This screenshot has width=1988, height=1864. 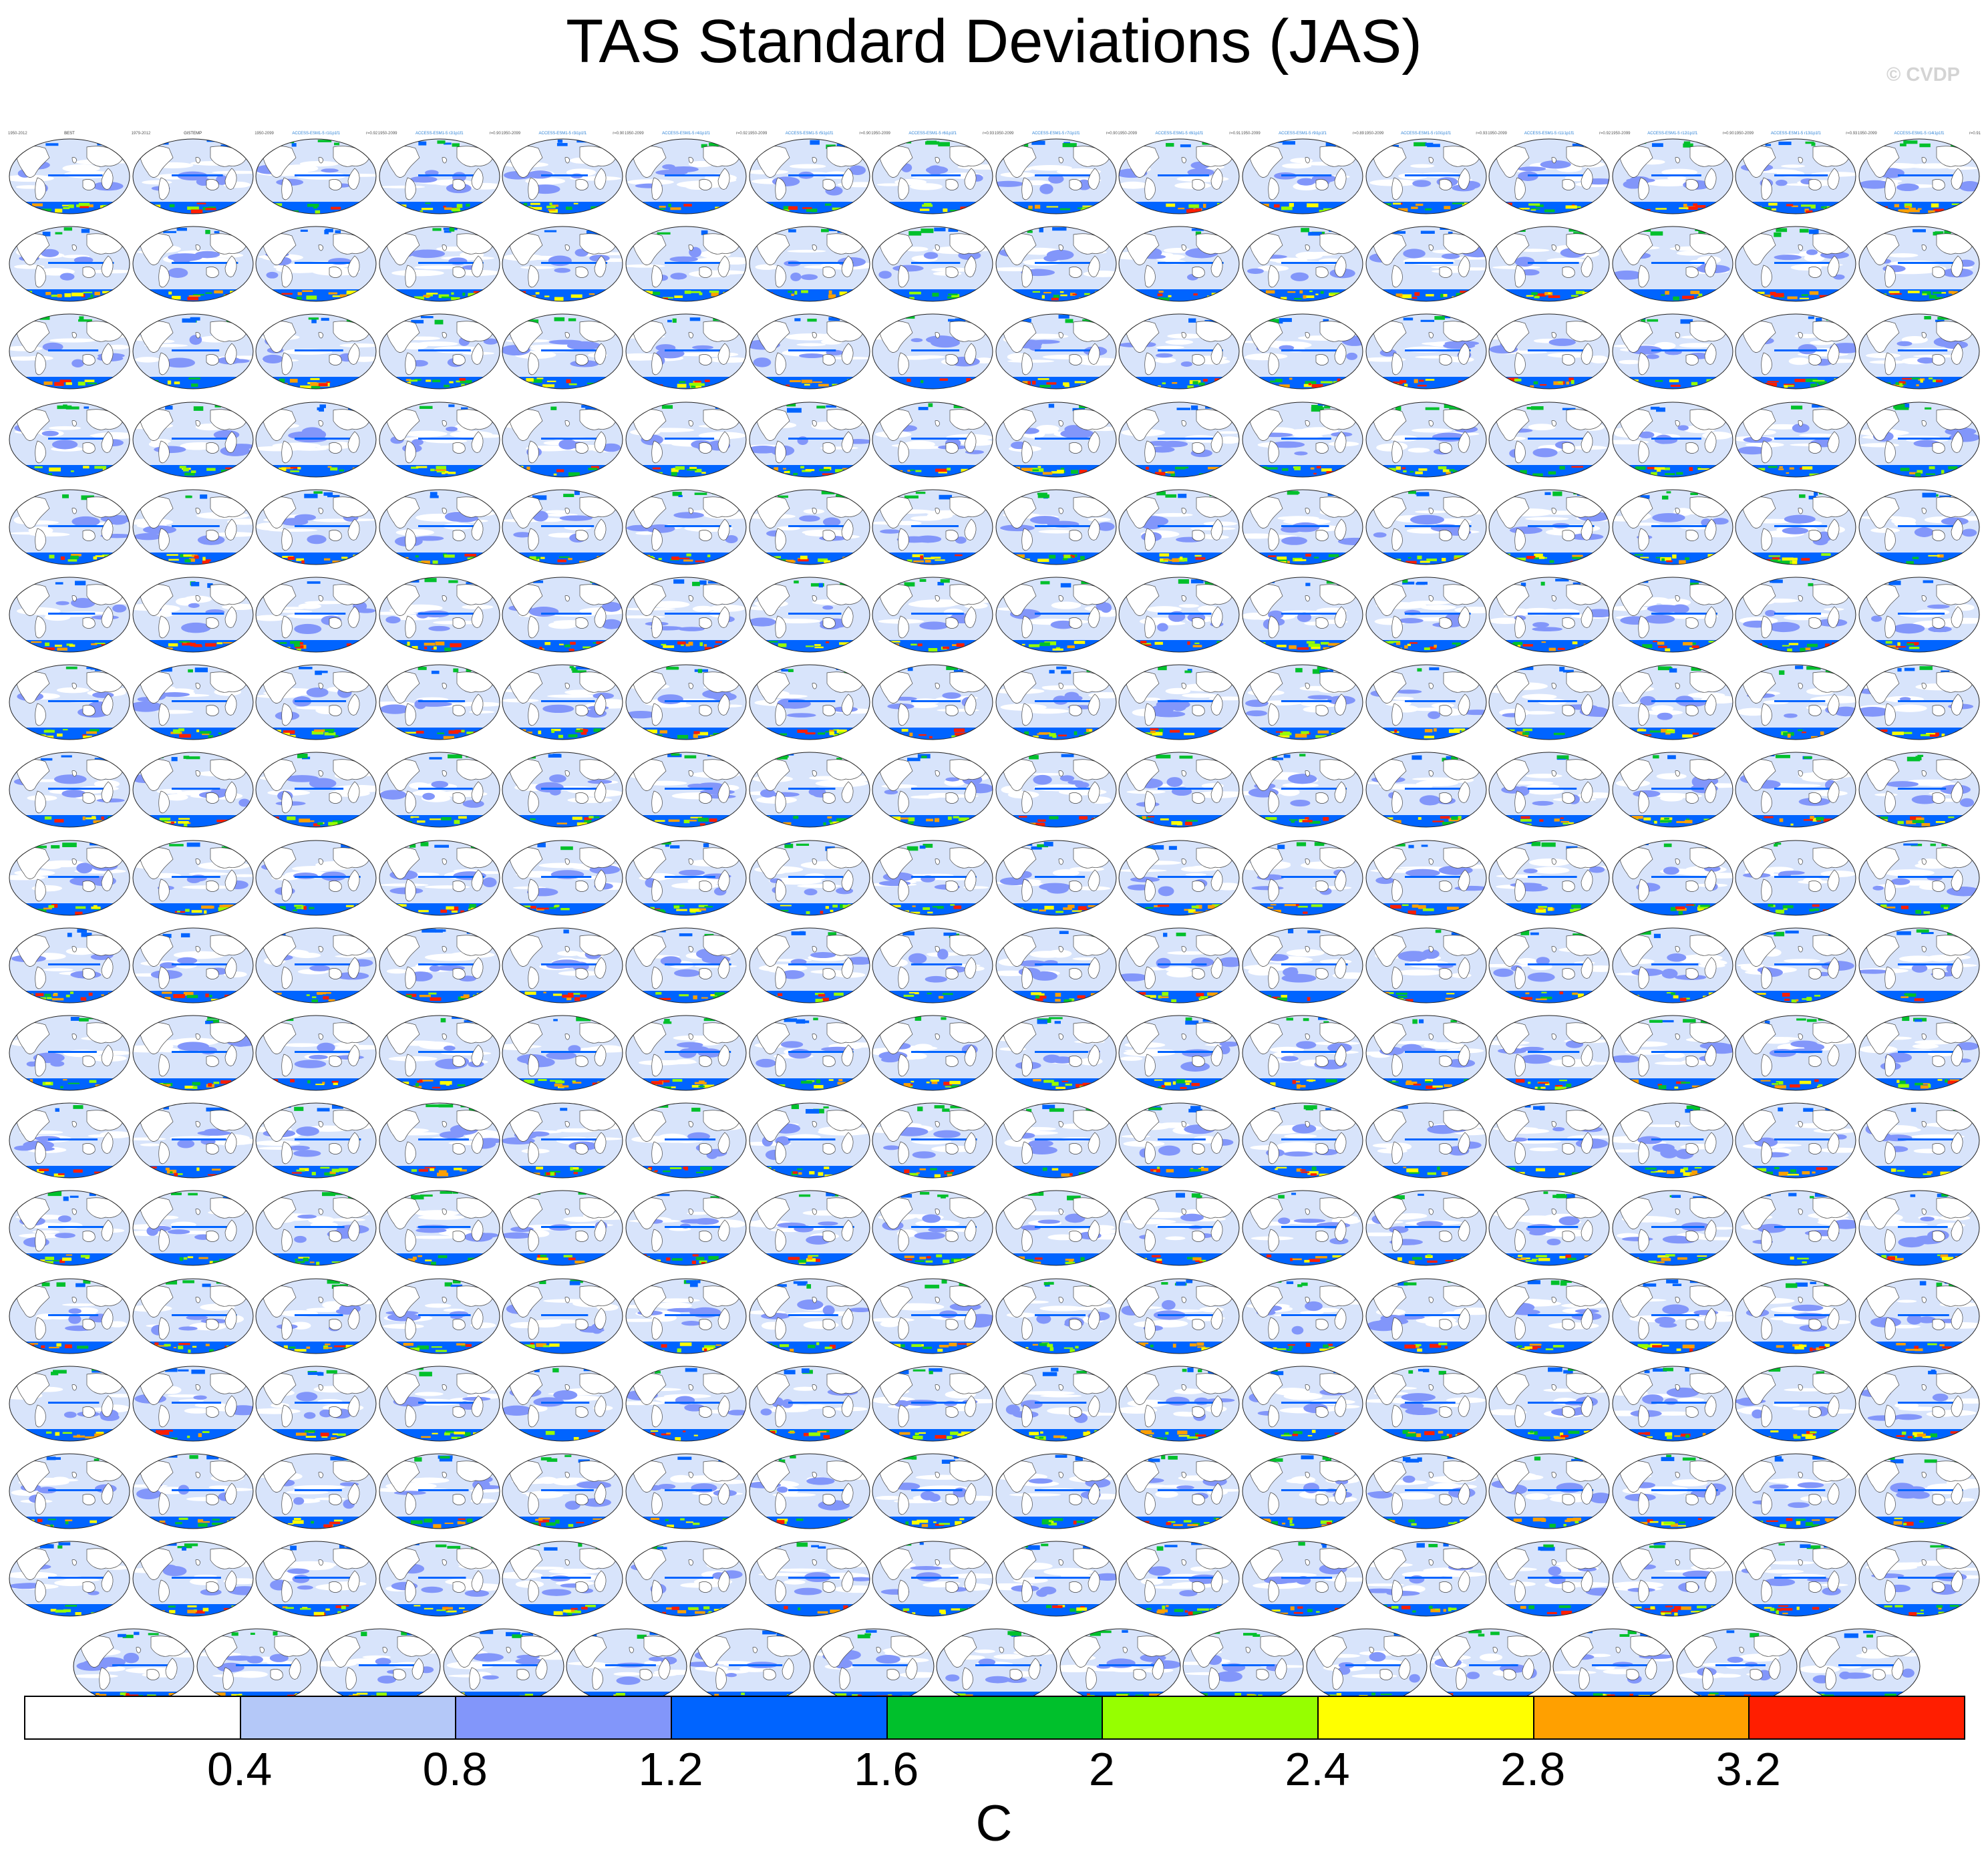 I want to click on southern-ocean-band, so click(x=69, y=734).